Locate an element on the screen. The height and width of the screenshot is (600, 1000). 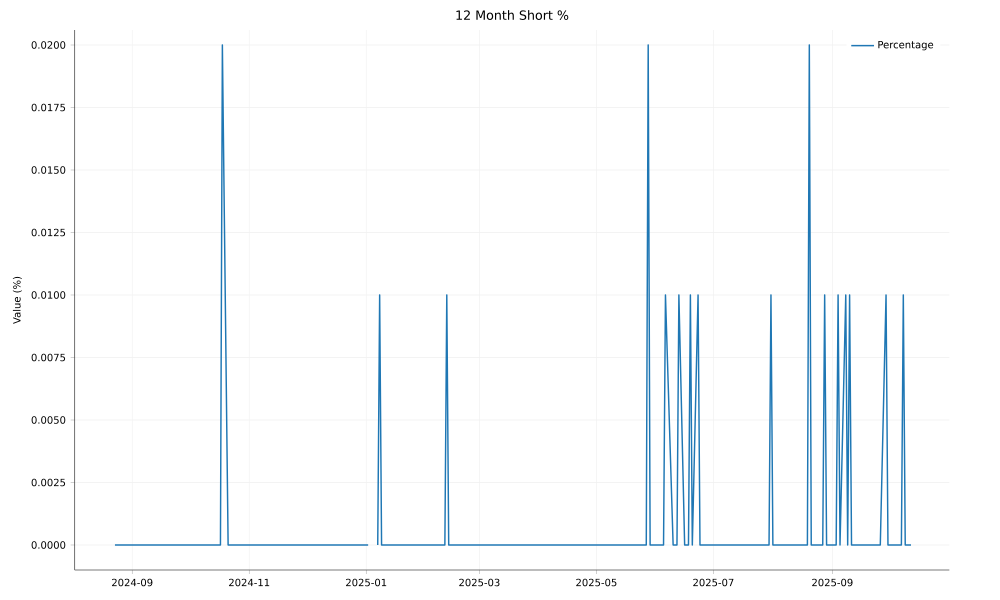
y-tick-label: 0.0075 is located at coordinates (49, 358).